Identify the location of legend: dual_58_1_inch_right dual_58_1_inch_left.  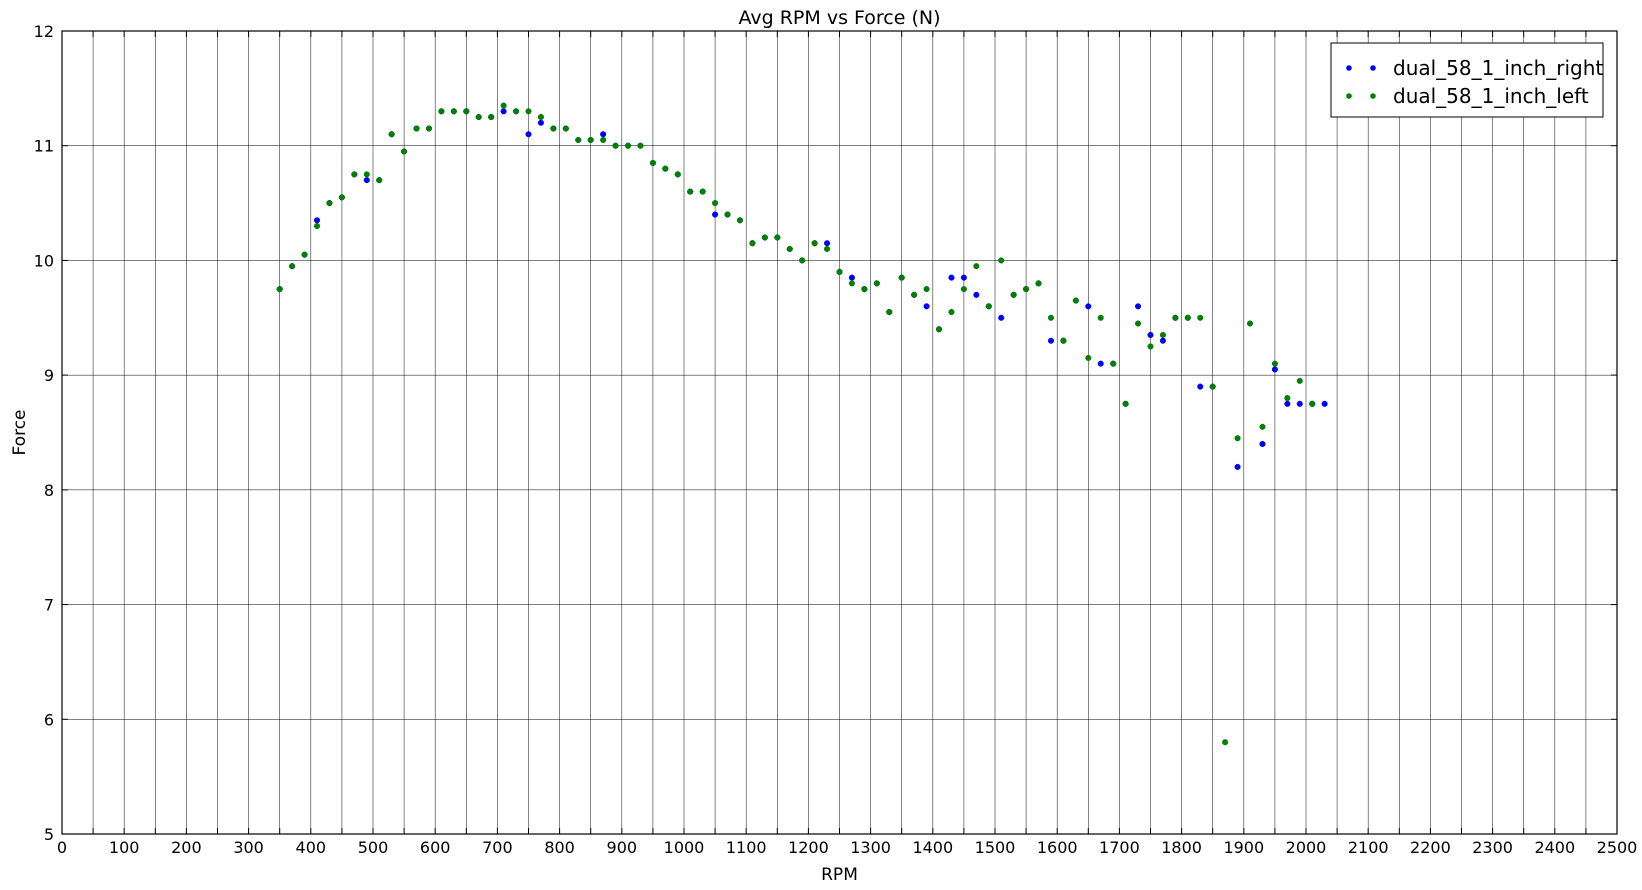
(1467, 80).